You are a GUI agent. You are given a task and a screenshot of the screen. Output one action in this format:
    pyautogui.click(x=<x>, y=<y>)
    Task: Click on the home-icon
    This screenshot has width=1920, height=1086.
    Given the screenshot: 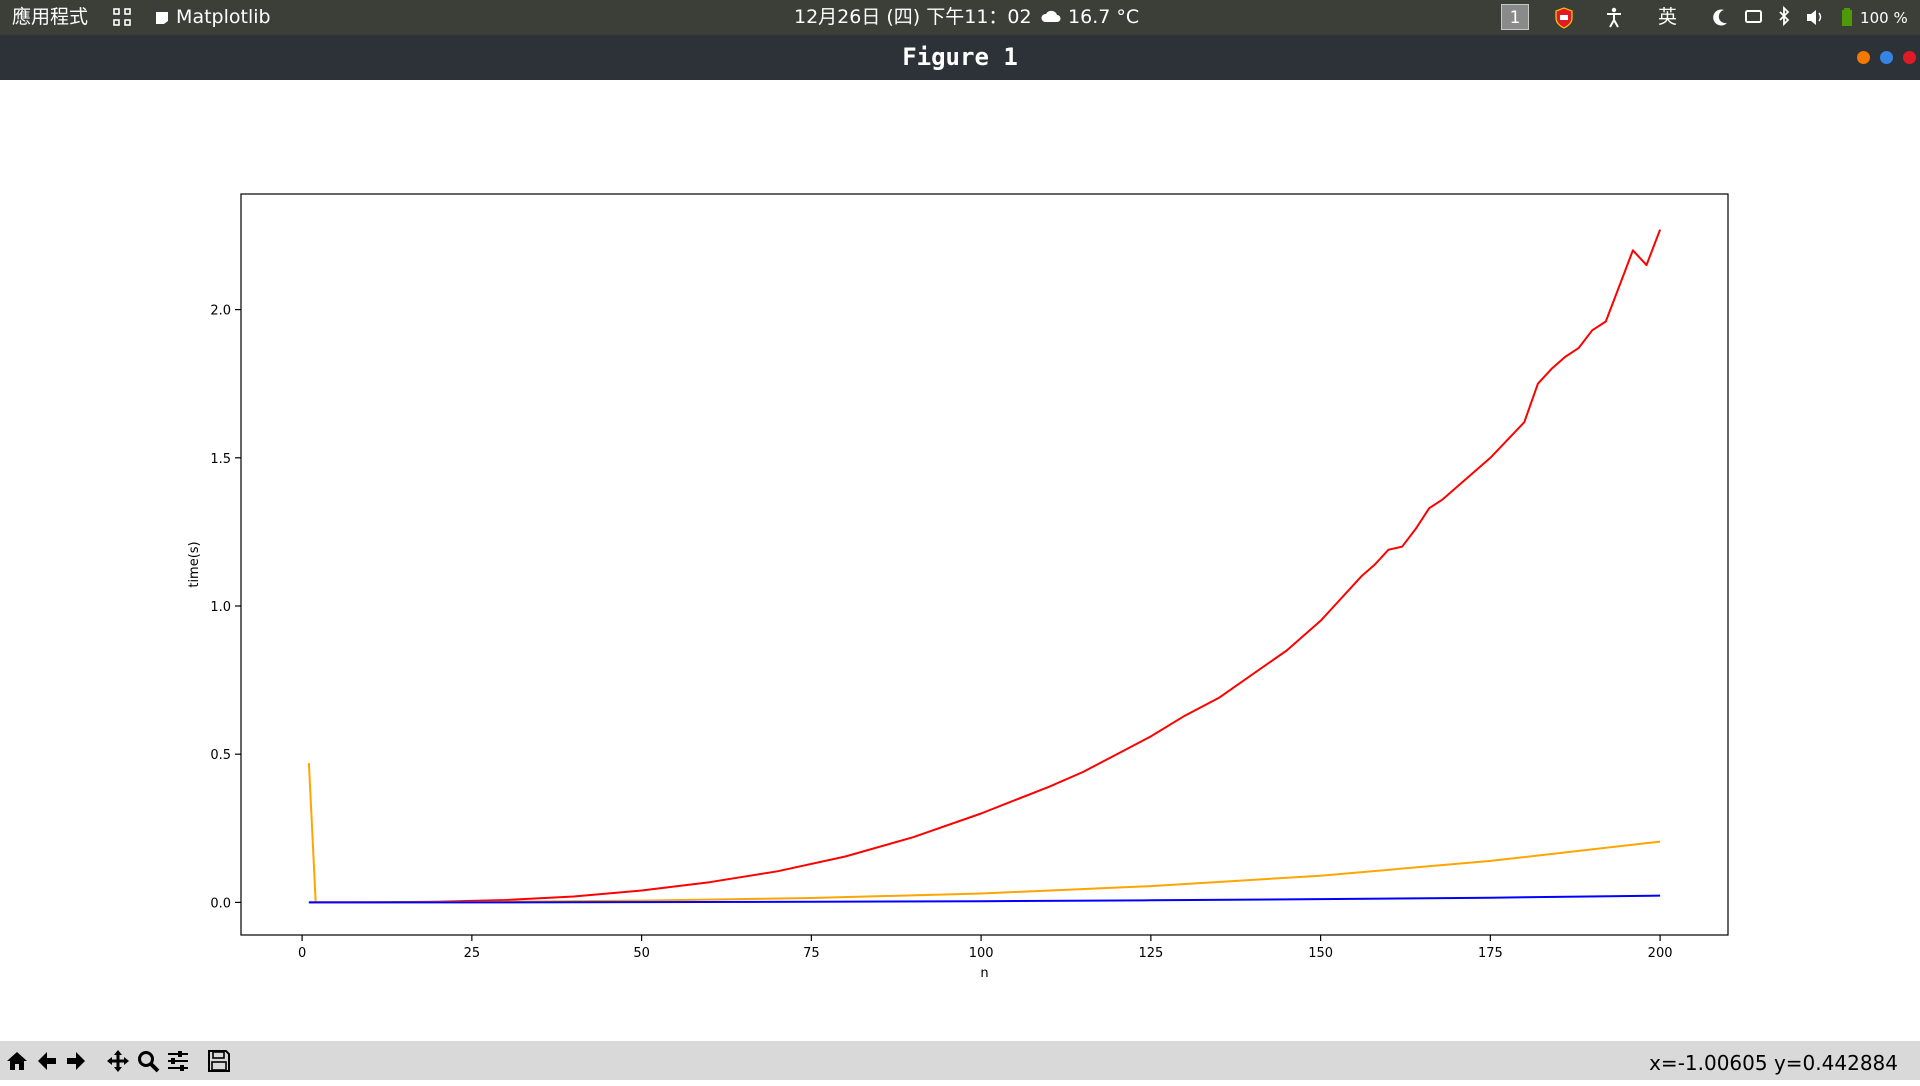 What is the action you would take?
    pyautogui.click(x=17, y=1061)
    